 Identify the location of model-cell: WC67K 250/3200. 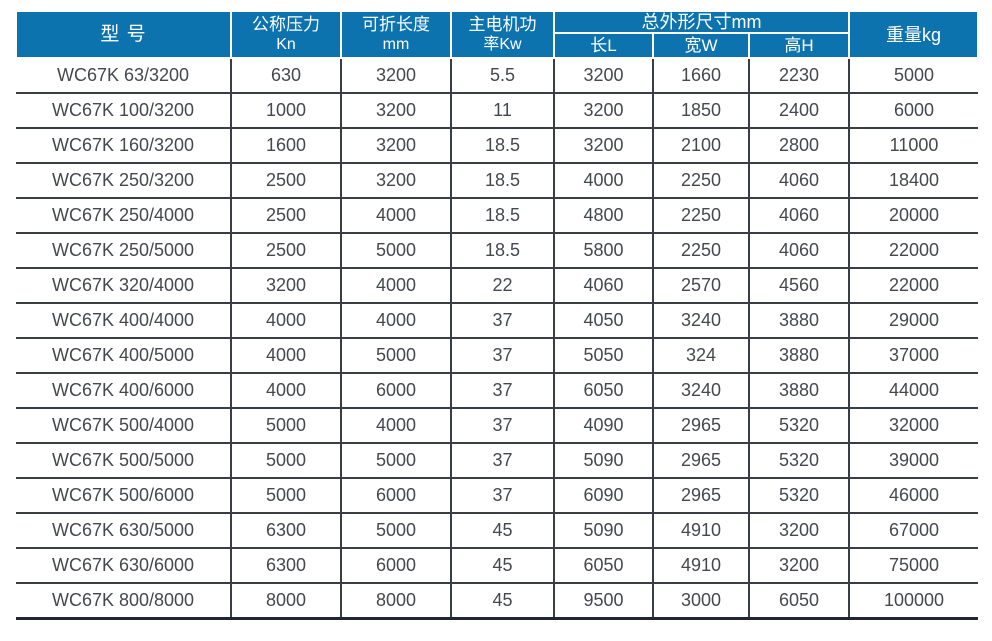
(123, 181).